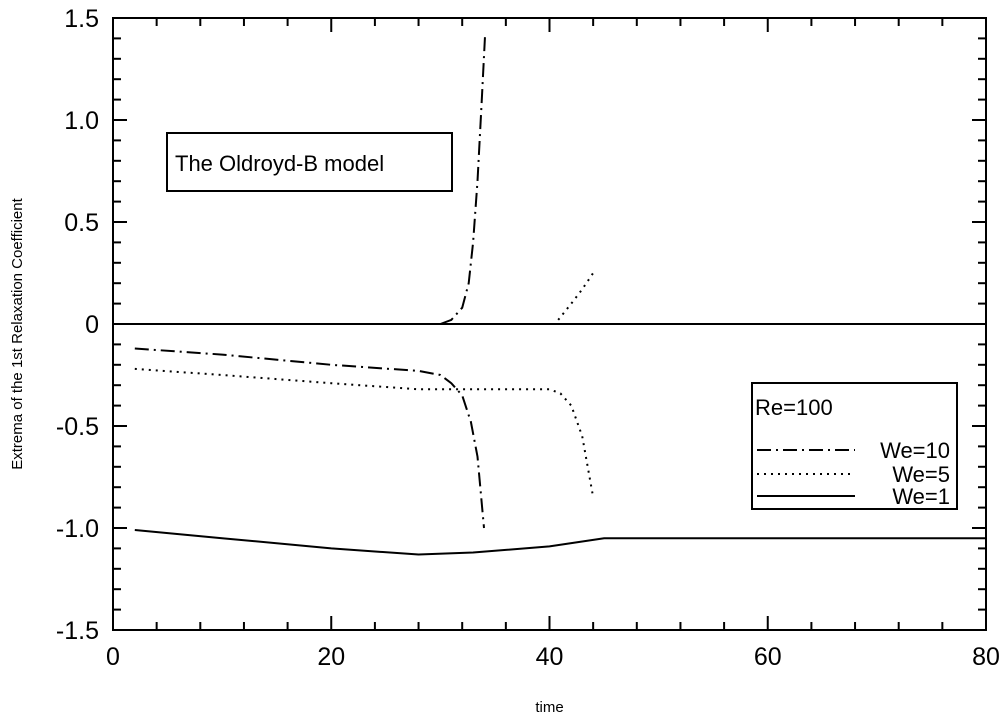 This screenshot has height=719, width=1003. Describe the element at coordinates (81, 223) in the screenshot. I see `y-tick-label: 0.5` at that location.